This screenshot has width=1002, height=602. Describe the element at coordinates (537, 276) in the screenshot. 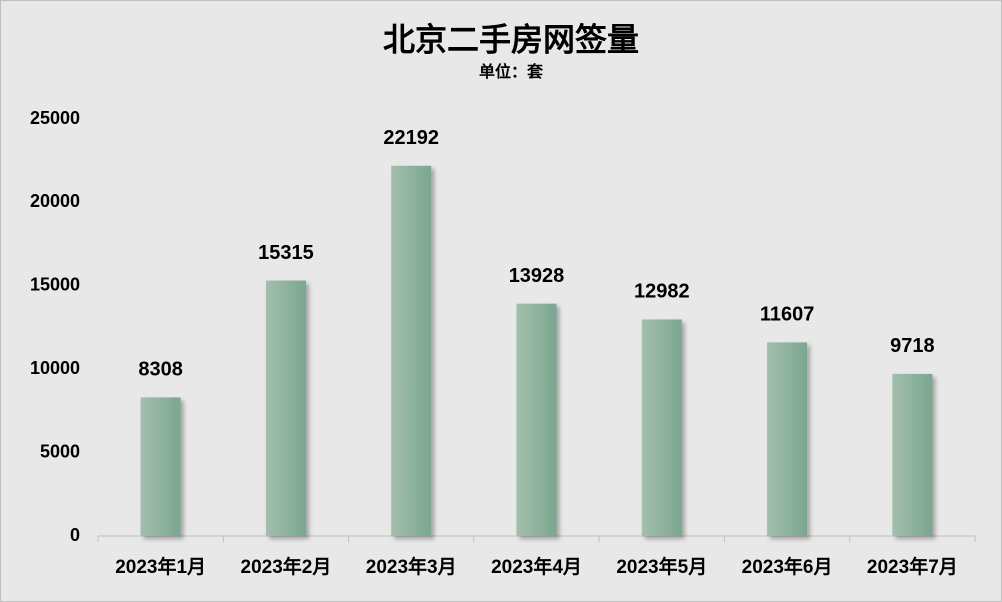

I see `data-label: 13928` at that location.